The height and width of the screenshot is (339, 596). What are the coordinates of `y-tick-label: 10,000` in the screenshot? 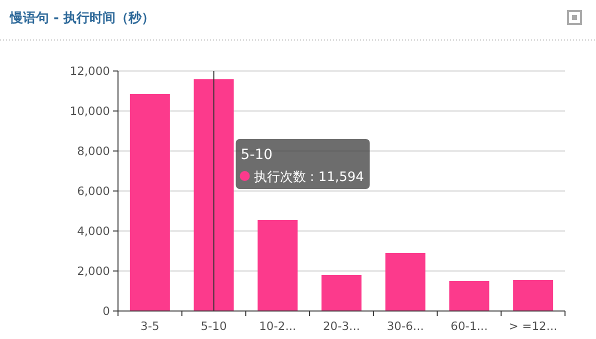 It's located at (90, 111).